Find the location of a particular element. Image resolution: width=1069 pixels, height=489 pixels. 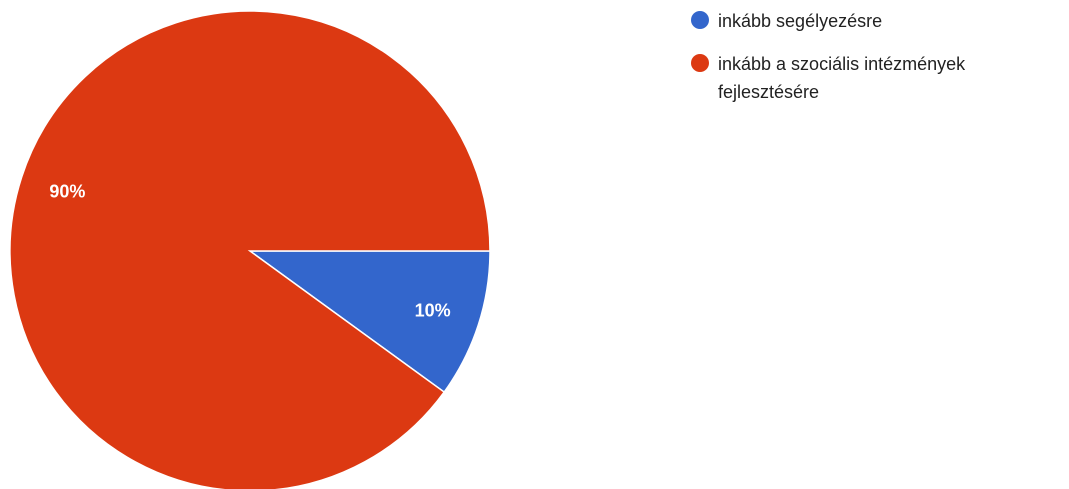

legend-label-intezmenyek-line2: fejlesztésére is located at coordinates (768, 92).